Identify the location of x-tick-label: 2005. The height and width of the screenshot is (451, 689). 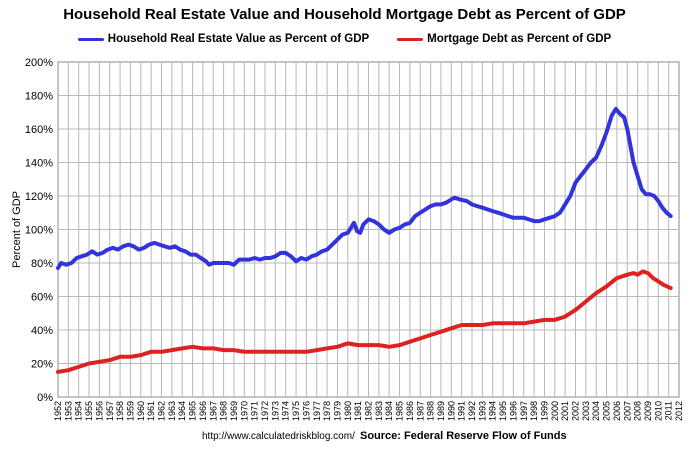
(607, 411).